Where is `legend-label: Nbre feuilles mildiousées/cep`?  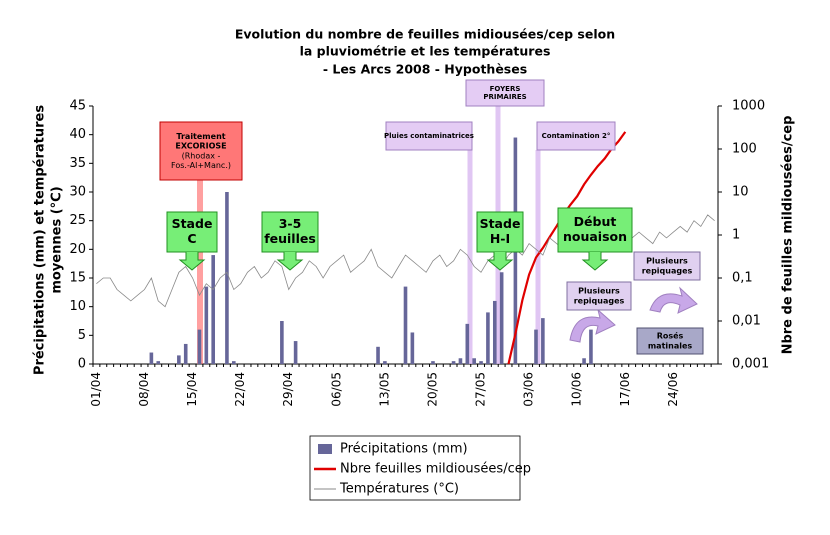
legend-label: Nbre feuilles mildiousées/cep is located at coordinates (435, 469).